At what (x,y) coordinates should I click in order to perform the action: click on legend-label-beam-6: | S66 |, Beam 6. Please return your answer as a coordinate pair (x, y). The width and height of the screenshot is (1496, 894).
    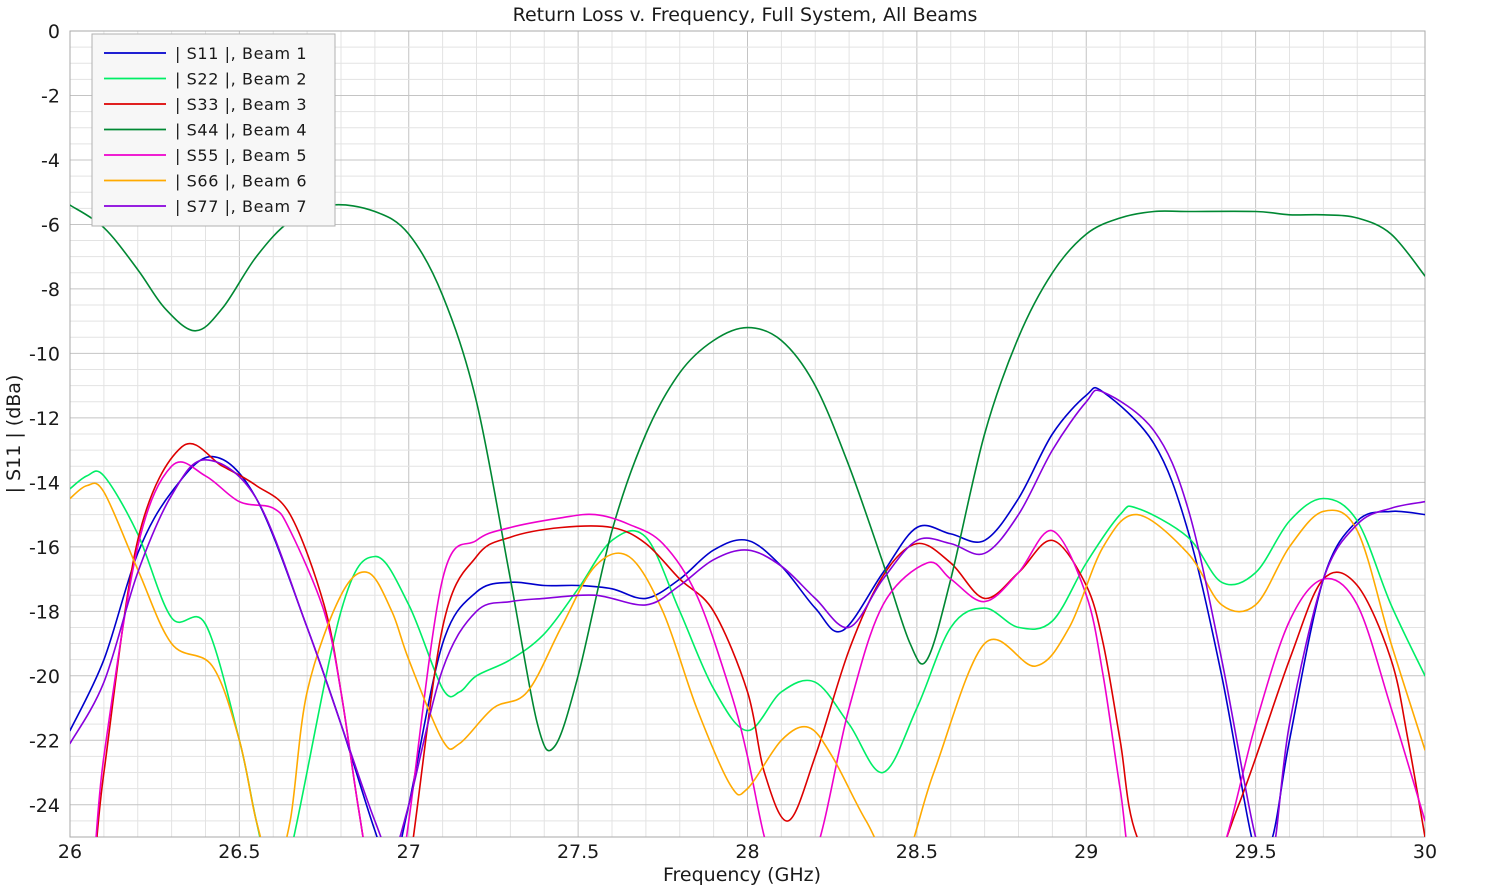
    Looking at the image, I should click on (241, 181).